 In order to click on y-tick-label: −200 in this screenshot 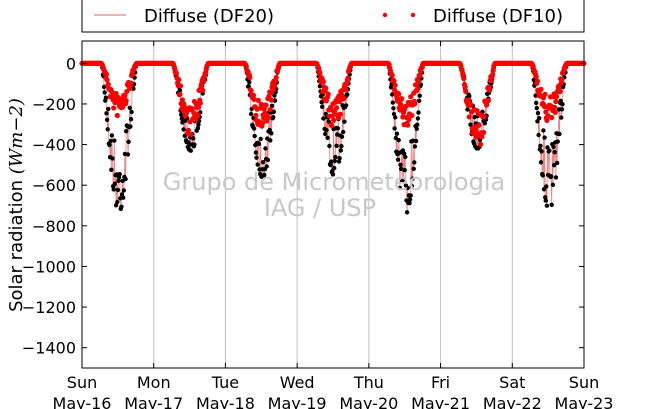, I will do `click(54, 104)`.